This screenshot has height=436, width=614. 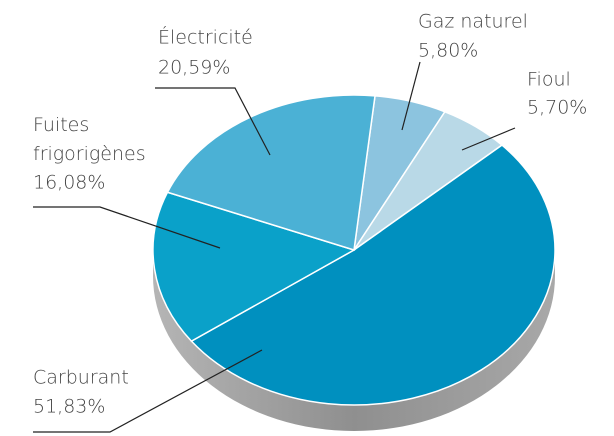 I want to click on pie-slice, so click(x=254, y=267).